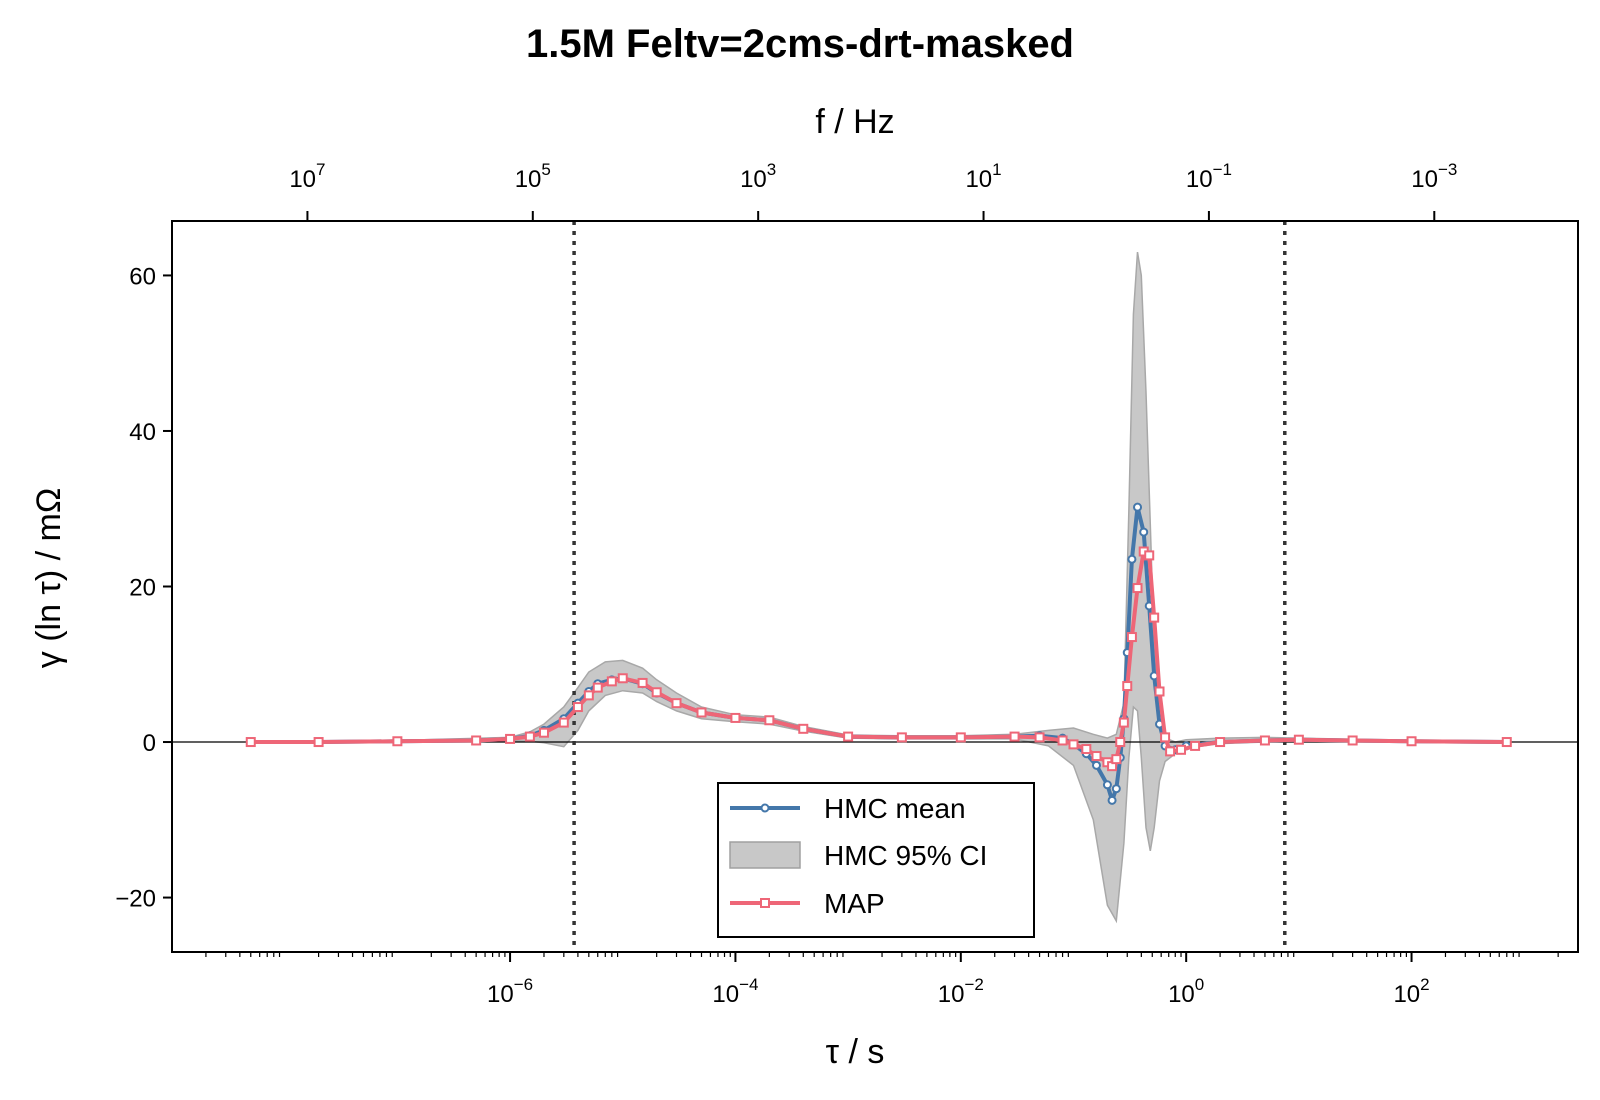  I want to click on chart-title: 1.5M Feltv=2cms-drt-masked, so click(800, 44).